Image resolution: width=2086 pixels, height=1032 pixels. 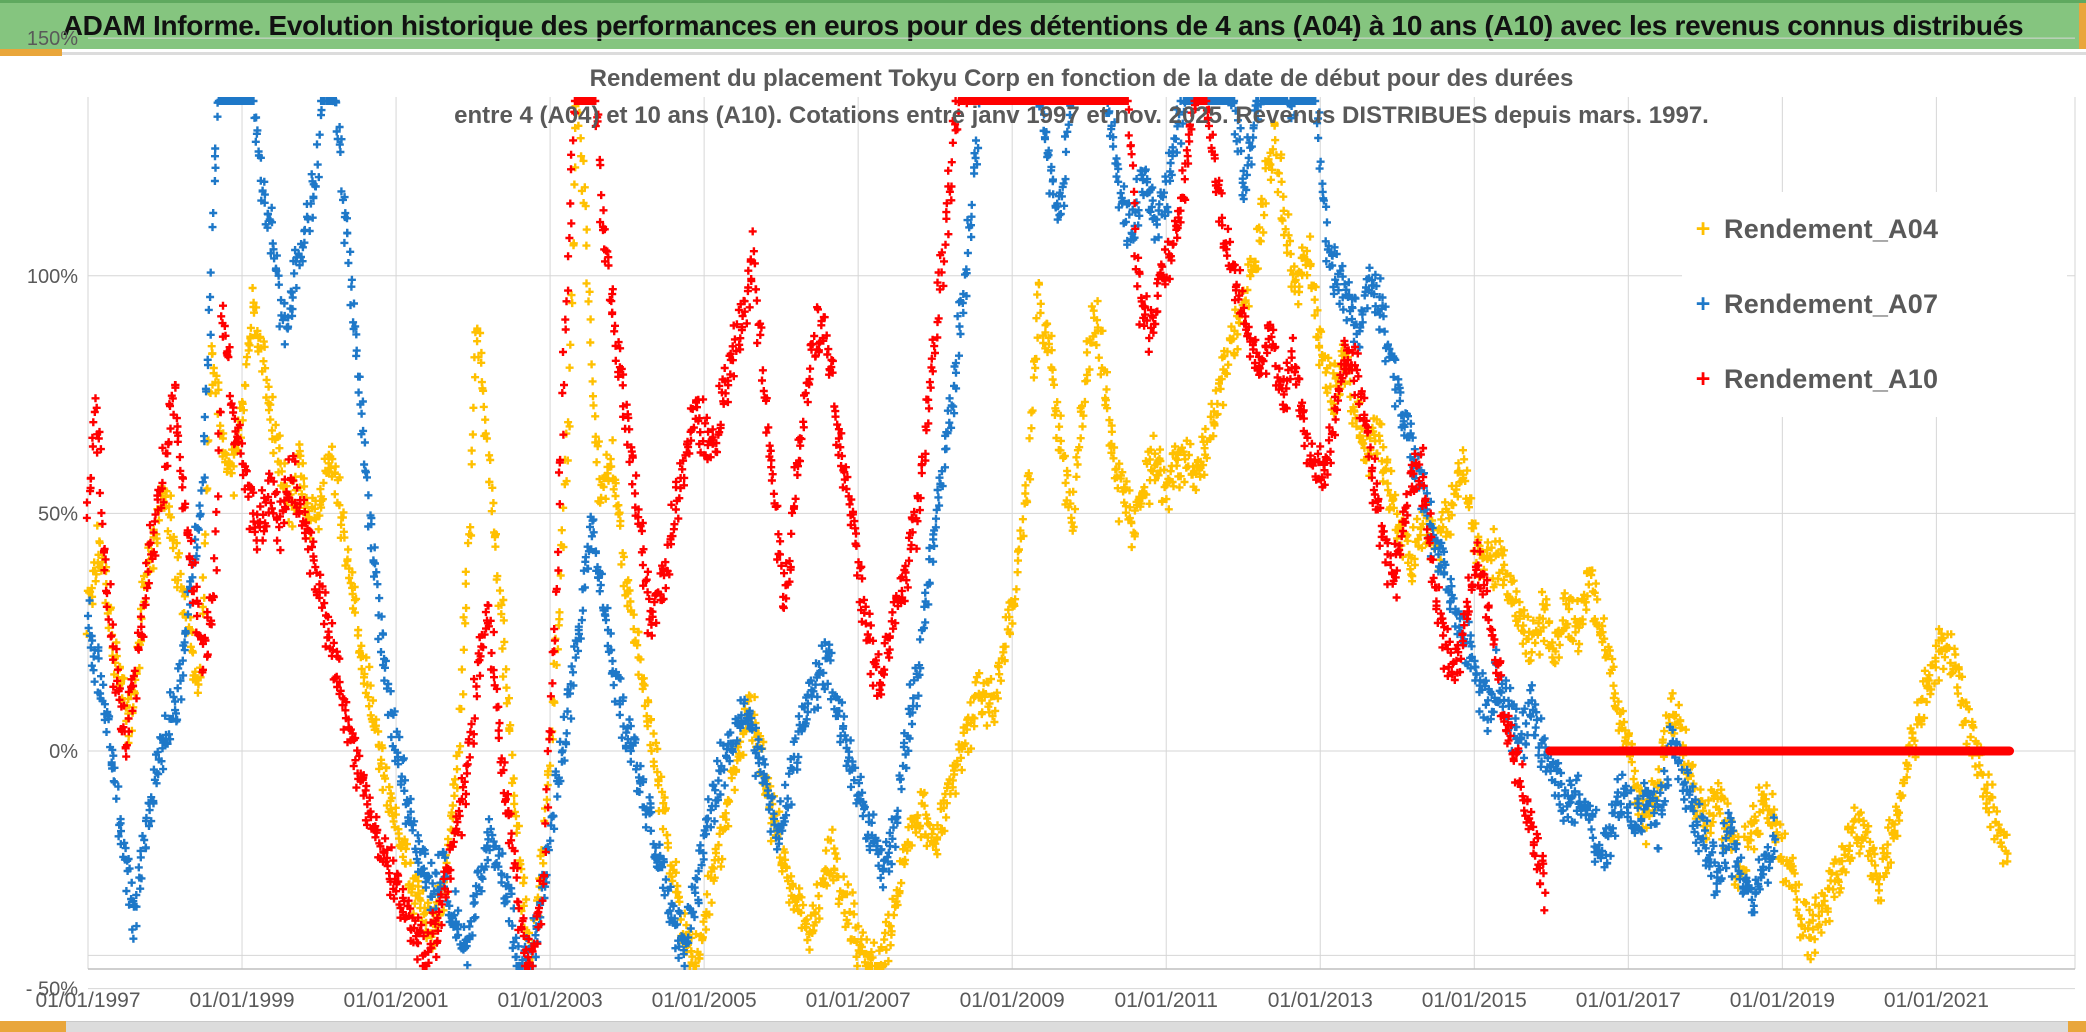 What do you see at coordinates (52, 277) in the screenshot?
I see `y-axis-tick: 100%` at bounding box center [52, 277].